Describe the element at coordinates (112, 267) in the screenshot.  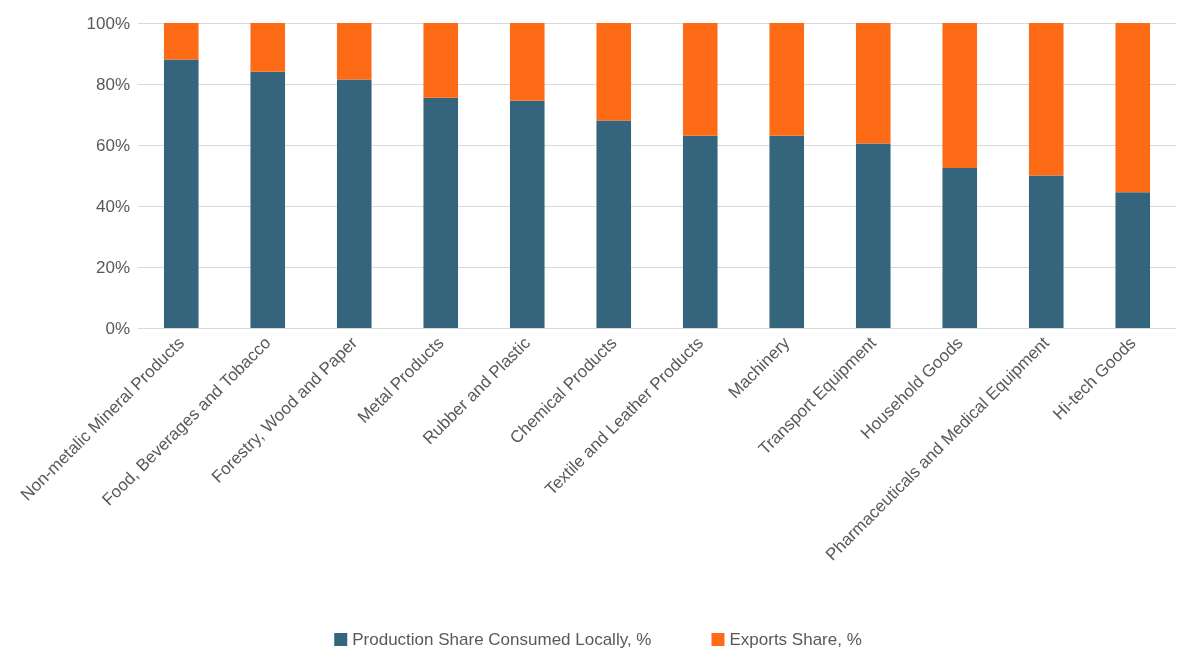
I see `y-tick-label: 20%` at that location.